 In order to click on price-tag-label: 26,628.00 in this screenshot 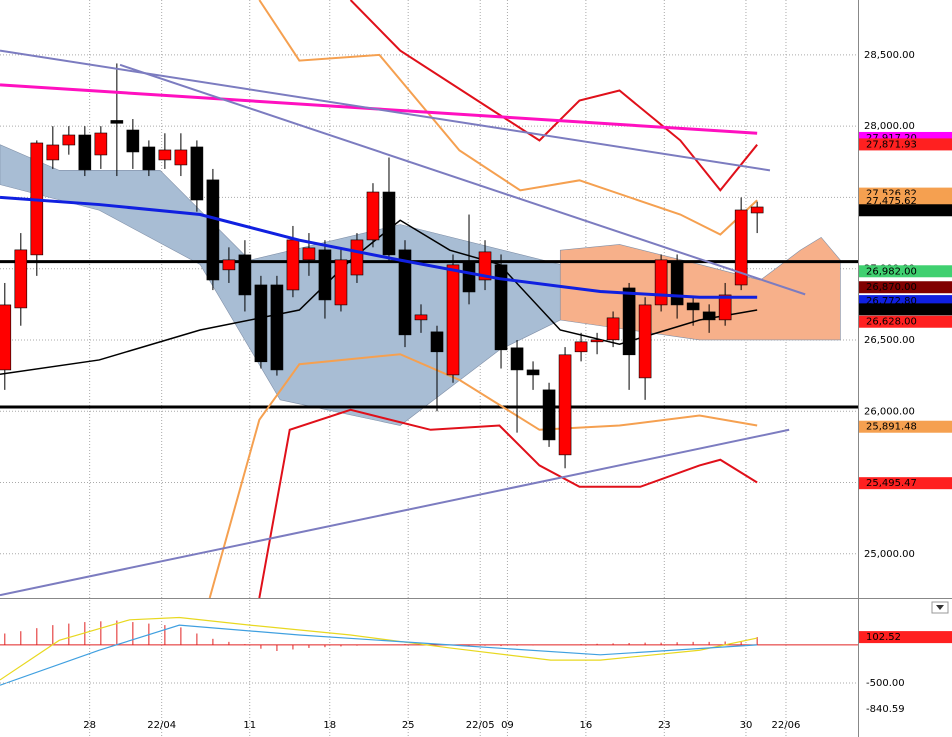, I will do `click(891, 322)`.